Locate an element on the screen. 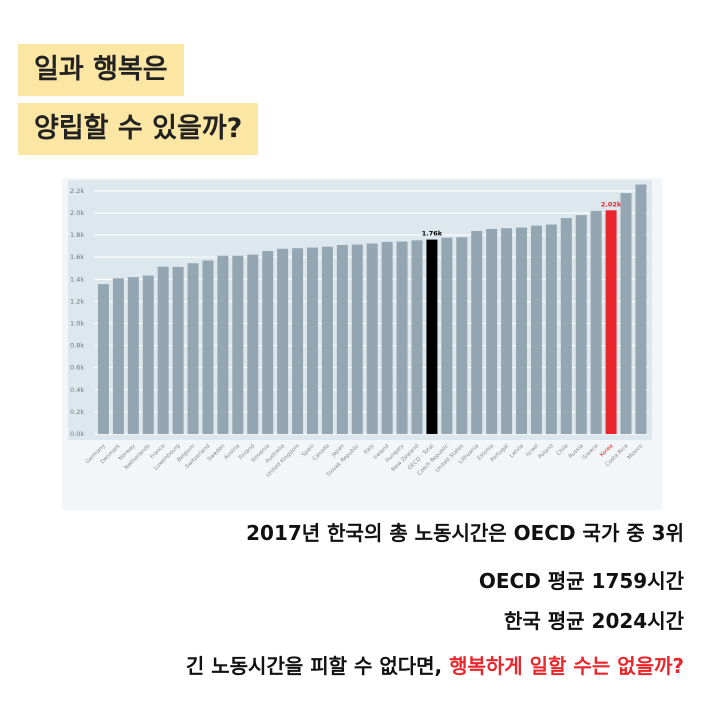 The width and height of the screenshot is (720, 720). caption-part: 긴 노동시간을 피할 수 없다면, is located at coordinates (314, 666).